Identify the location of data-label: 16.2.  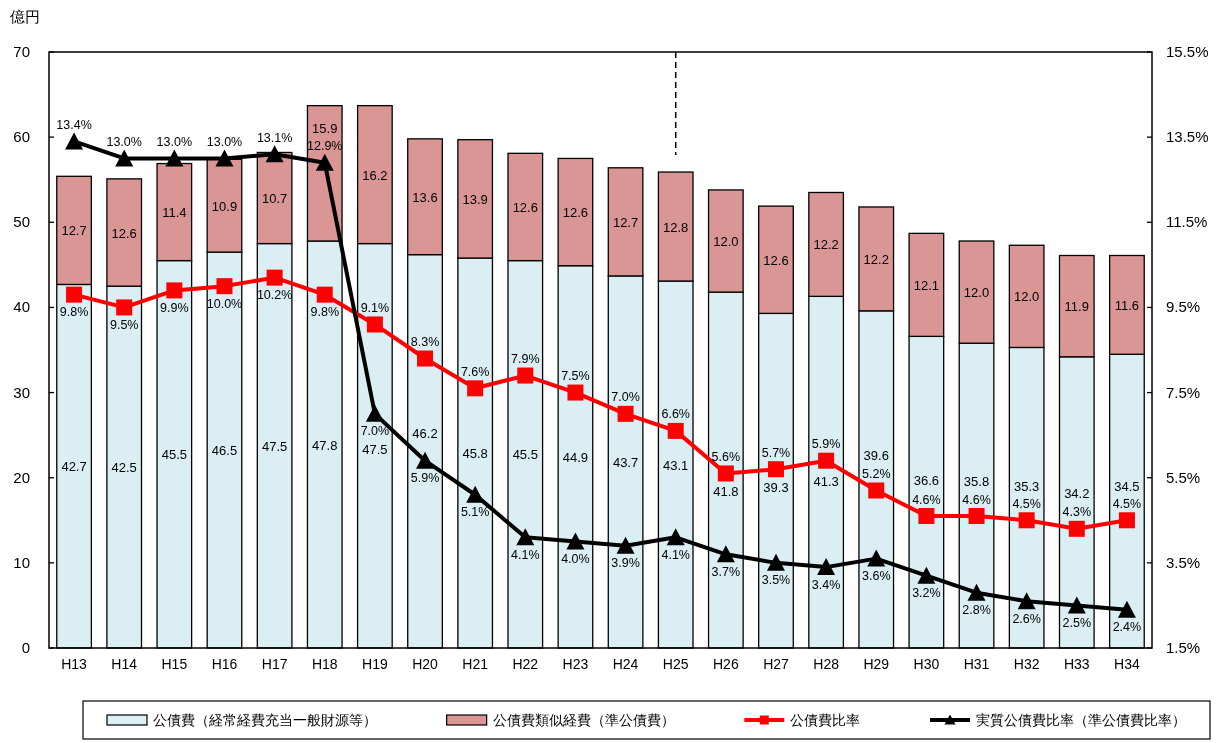
(375, 175).